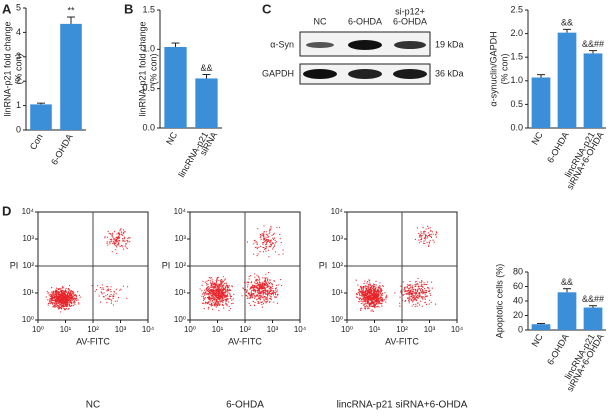 The image size is (612, 420). What do you see at coordinates (337, 319) in the screenshot?
I see `y-tick-label: 10⁰` at bounding box center [337, 319].